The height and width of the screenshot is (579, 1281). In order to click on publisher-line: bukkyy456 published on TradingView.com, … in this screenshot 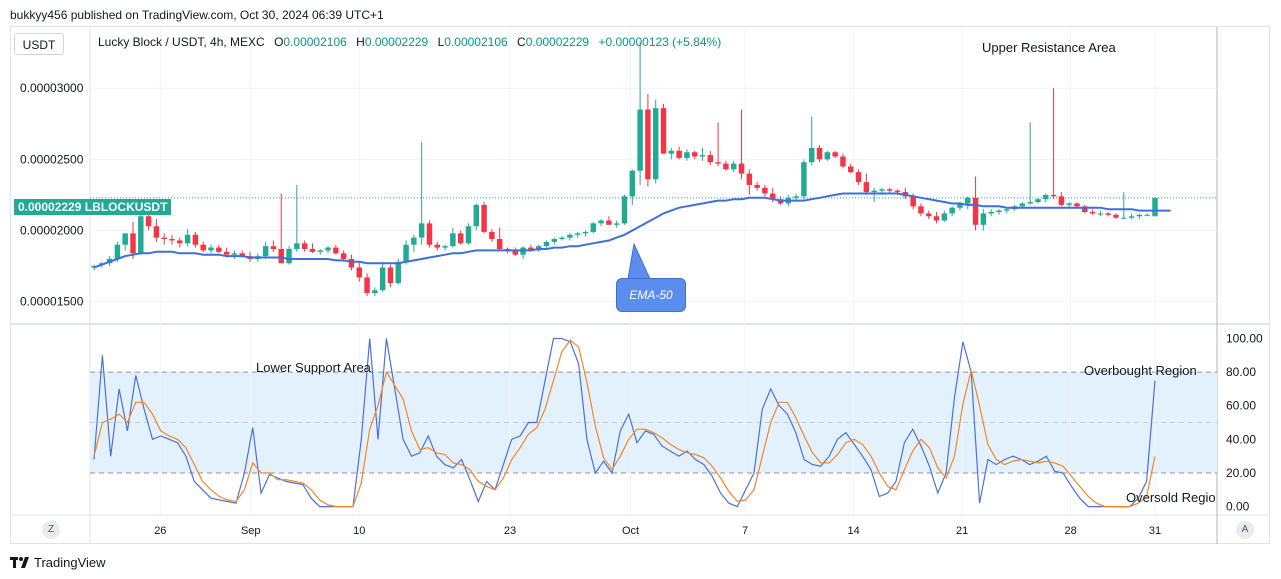, I will do `click(197, 15)`.